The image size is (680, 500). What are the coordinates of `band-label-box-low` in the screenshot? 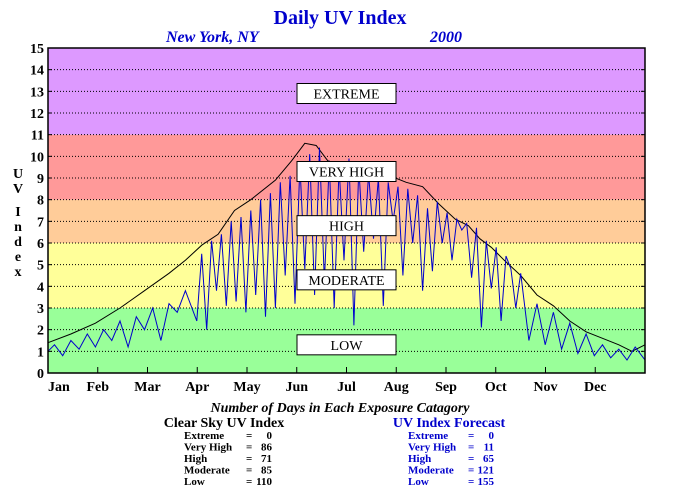 It's located at (346, 345).